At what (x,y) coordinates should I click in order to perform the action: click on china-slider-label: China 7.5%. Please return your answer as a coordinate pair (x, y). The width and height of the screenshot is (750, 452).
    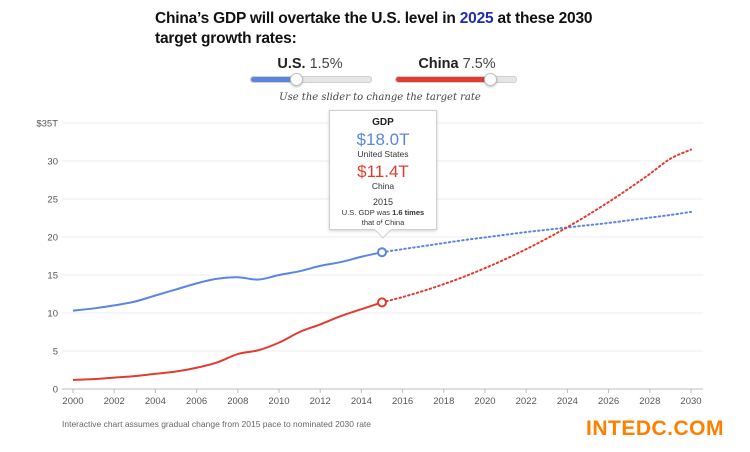
    Looking at the image, I should click on (457, 64).